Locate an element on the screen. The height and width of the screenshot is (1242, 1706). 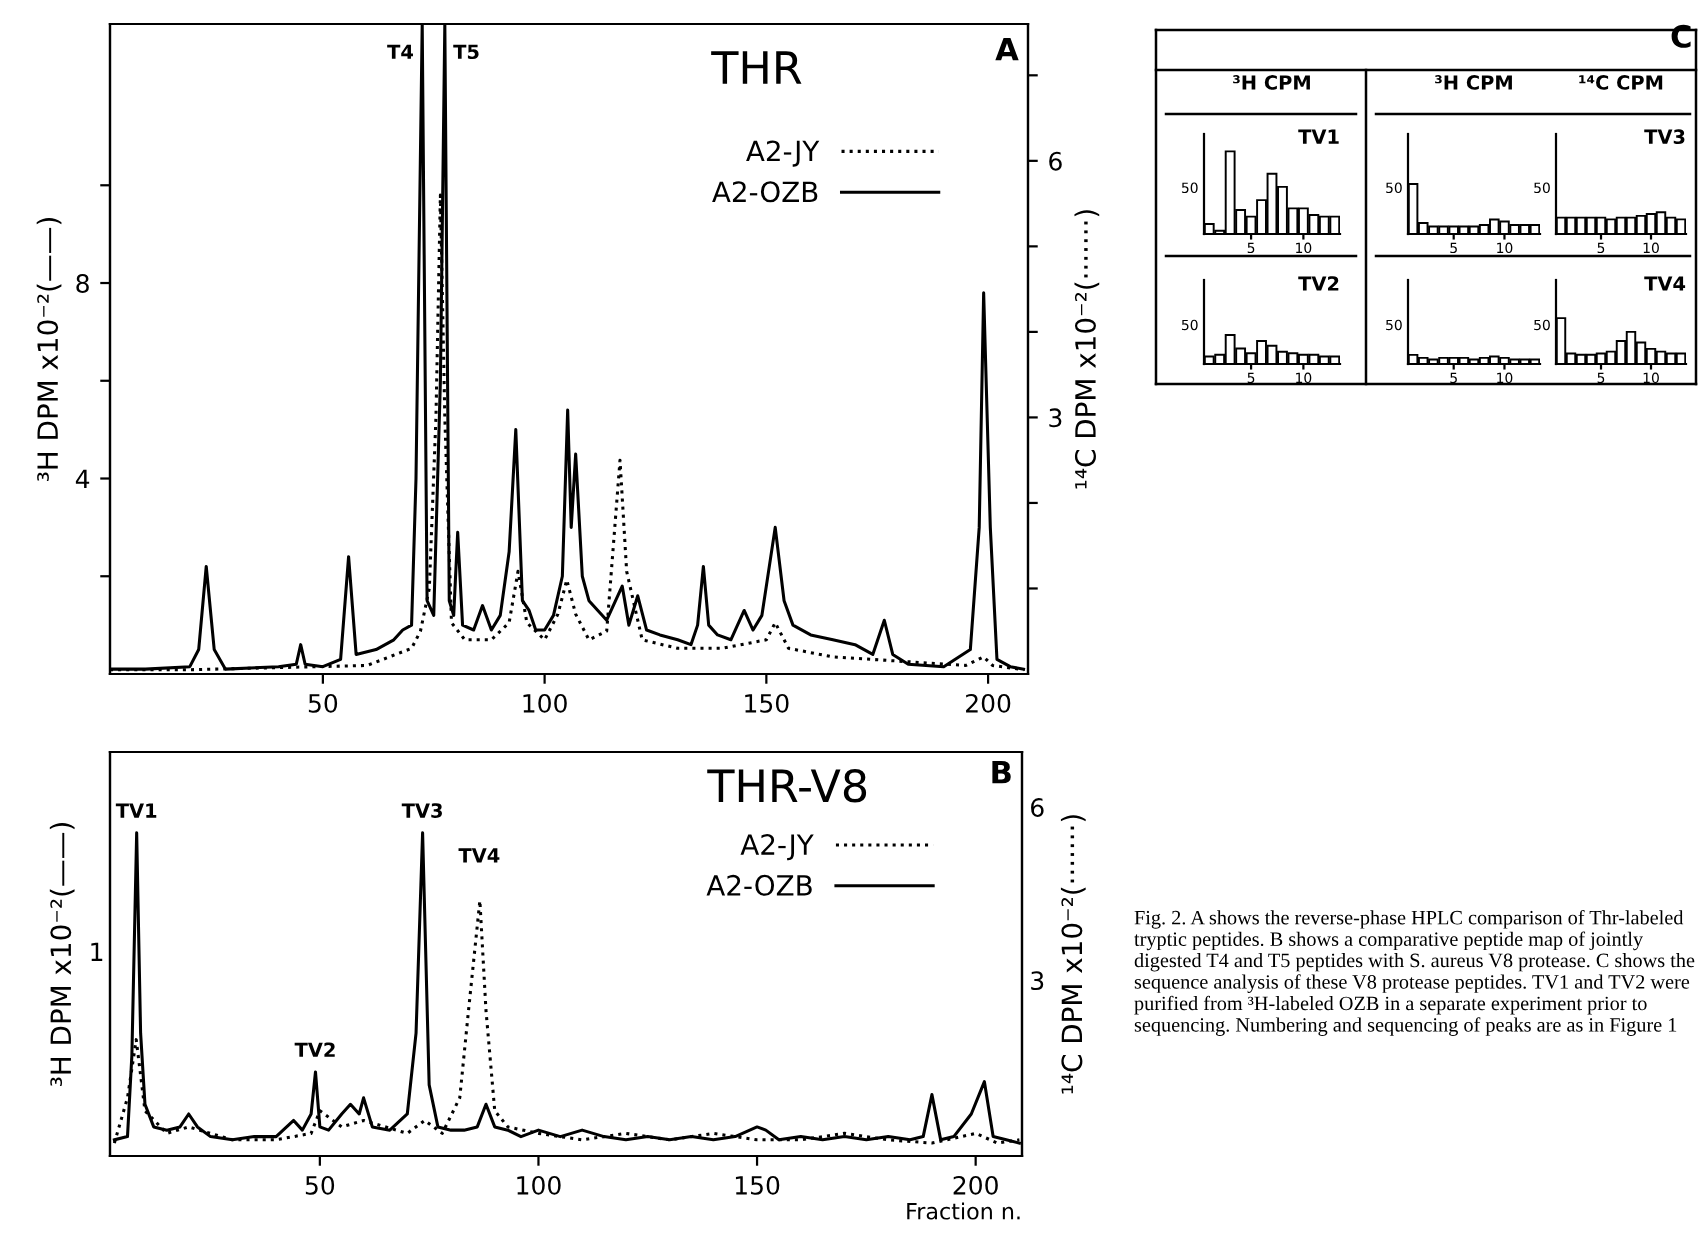
text: B is located at coordinates (1001, 772).